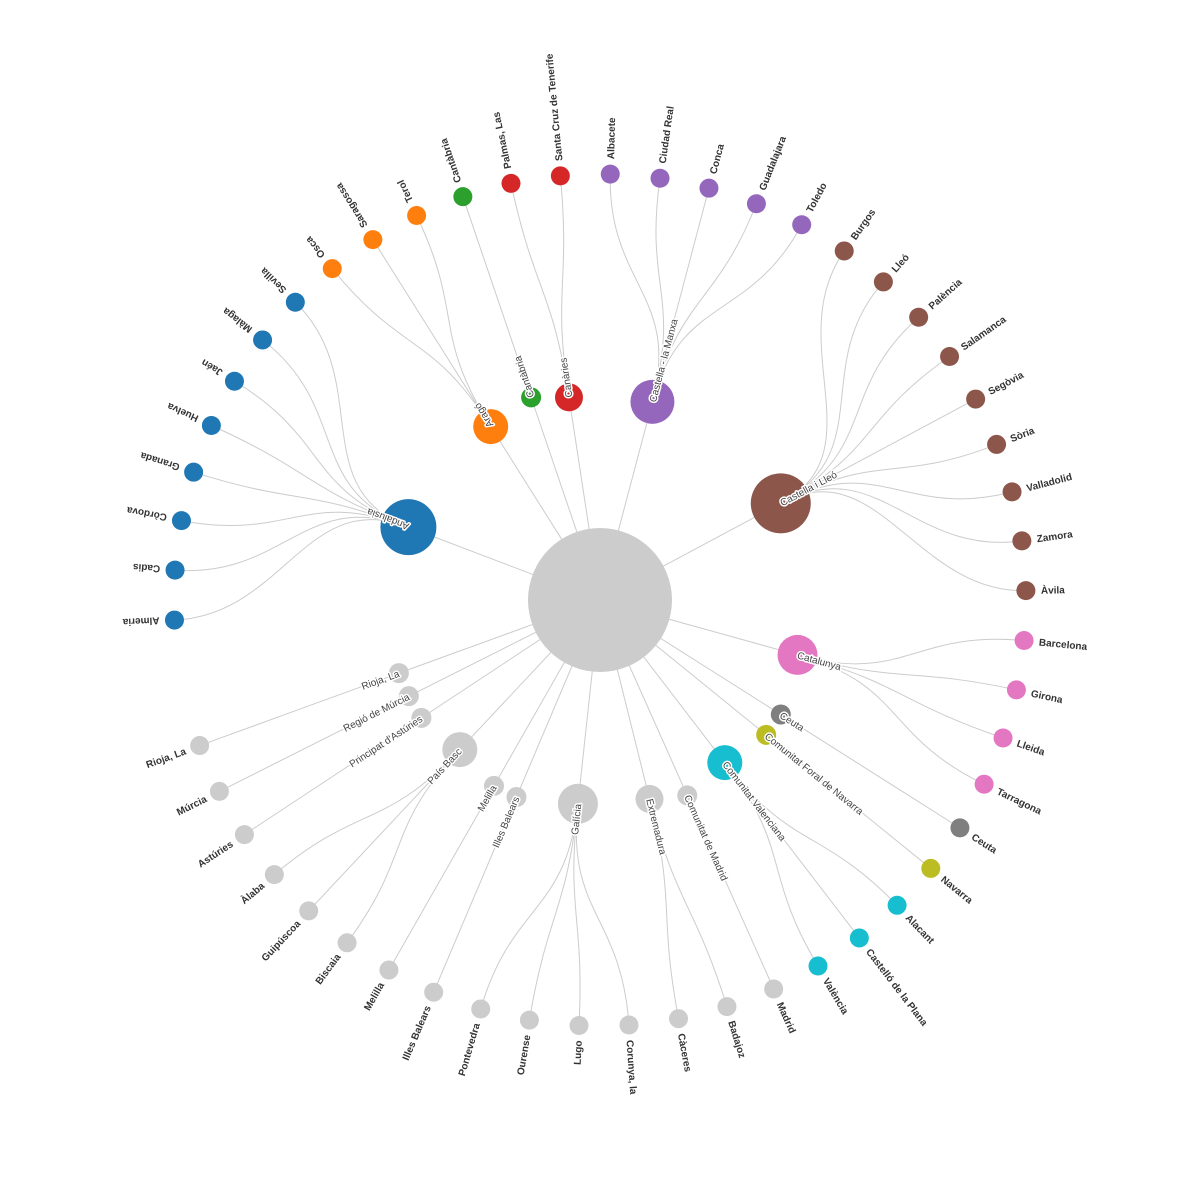 The height and width of the screenshot is (1200, 1200). What do you see at coordinates (474, 645) in the screenshot?
I see `link-root-rioja-la` at bounding box center [474, 645].